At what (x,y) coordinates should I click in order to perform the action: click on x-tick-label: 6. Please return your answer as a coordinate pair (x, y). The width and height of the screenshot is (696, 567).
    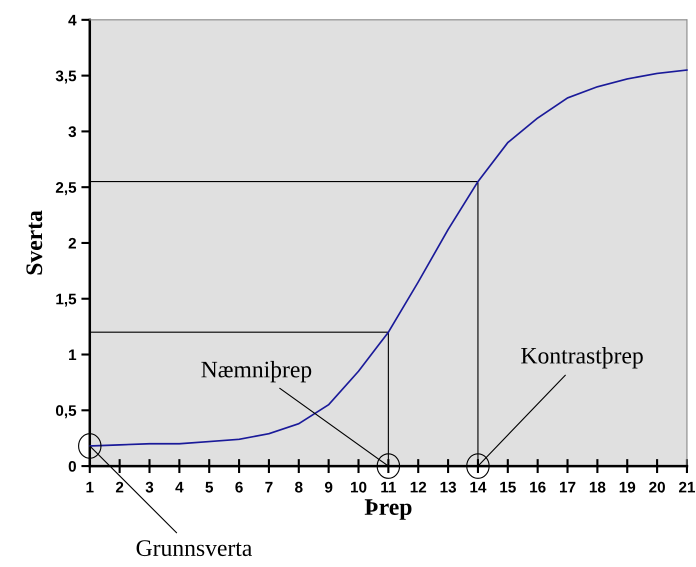
    Looking at the image, I should click on (239, 487).